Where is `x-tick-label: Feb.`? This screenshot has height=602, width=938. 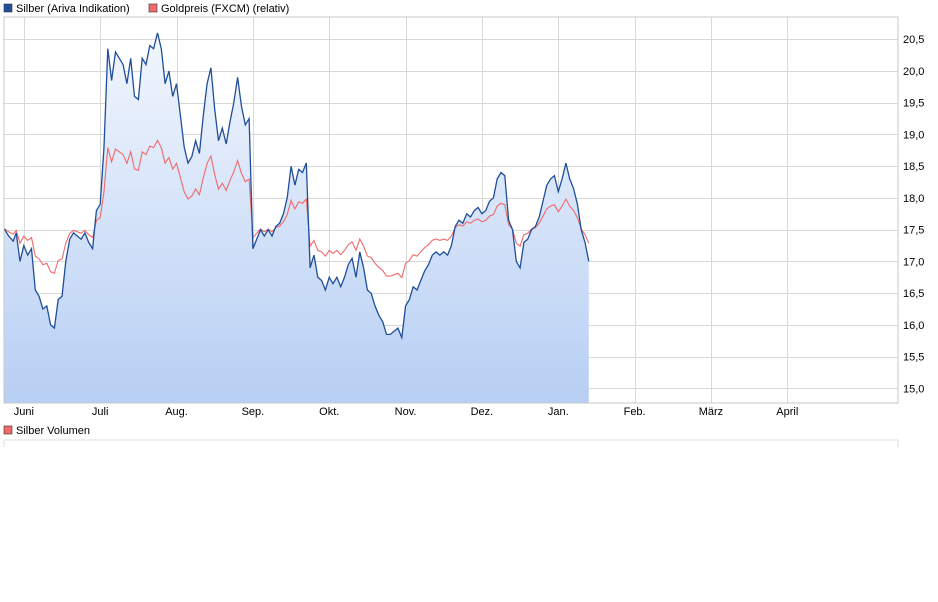
x-tick-label: Feb. is located at coordinates (635, 412).